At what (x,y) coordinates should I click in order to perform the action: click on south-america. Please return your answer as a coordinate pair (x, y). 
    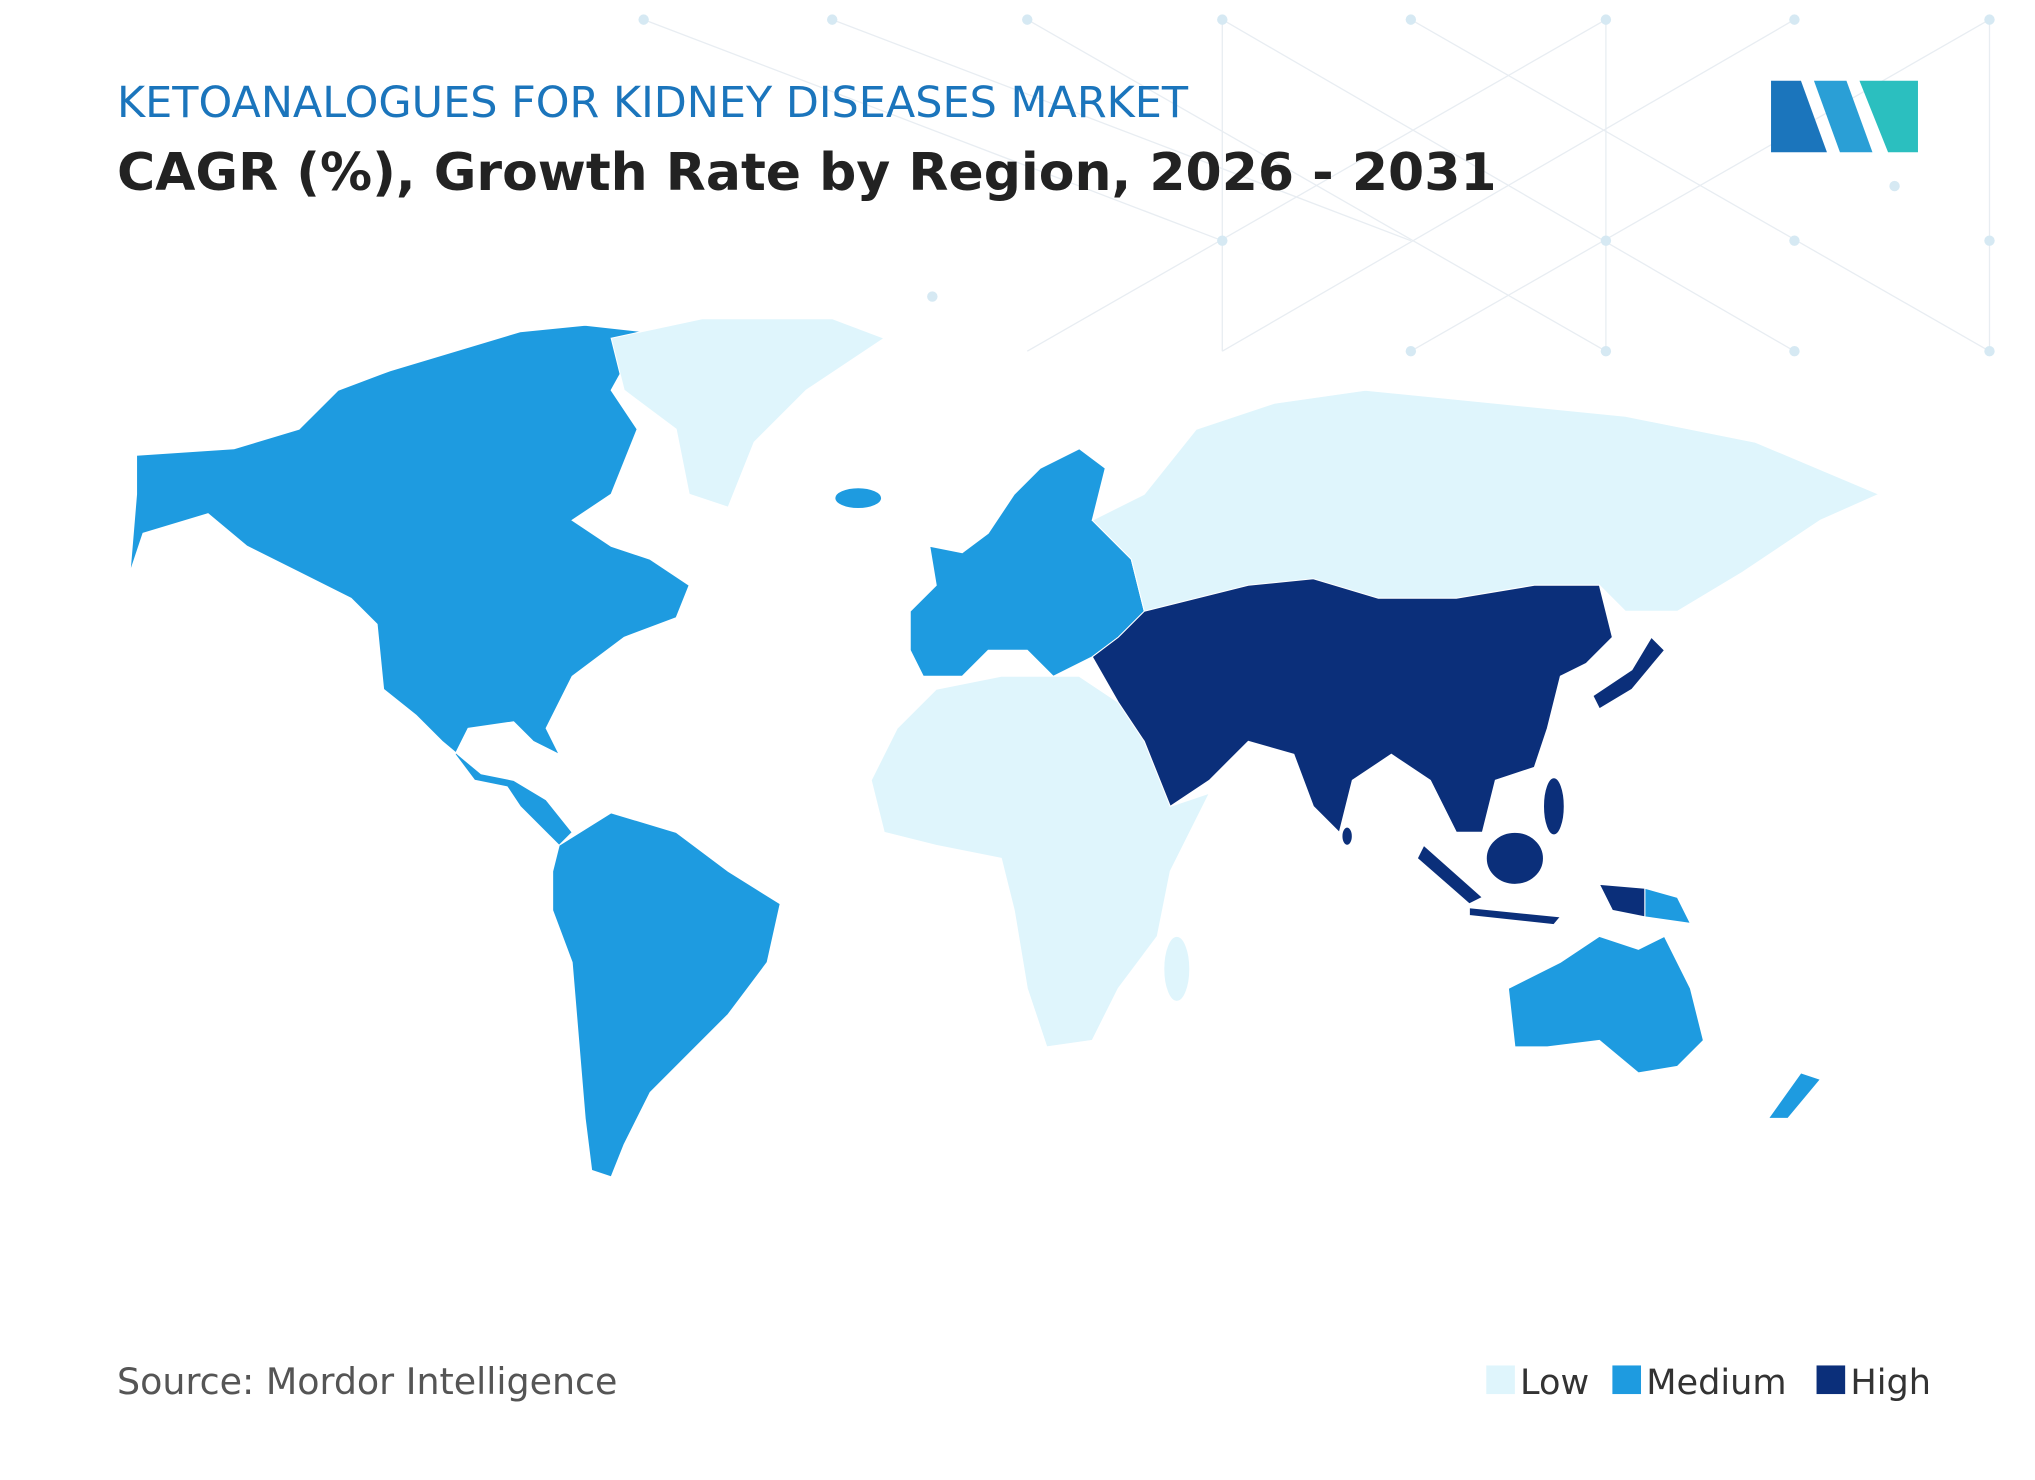
    Looking at the image, I should click on (666, 995).